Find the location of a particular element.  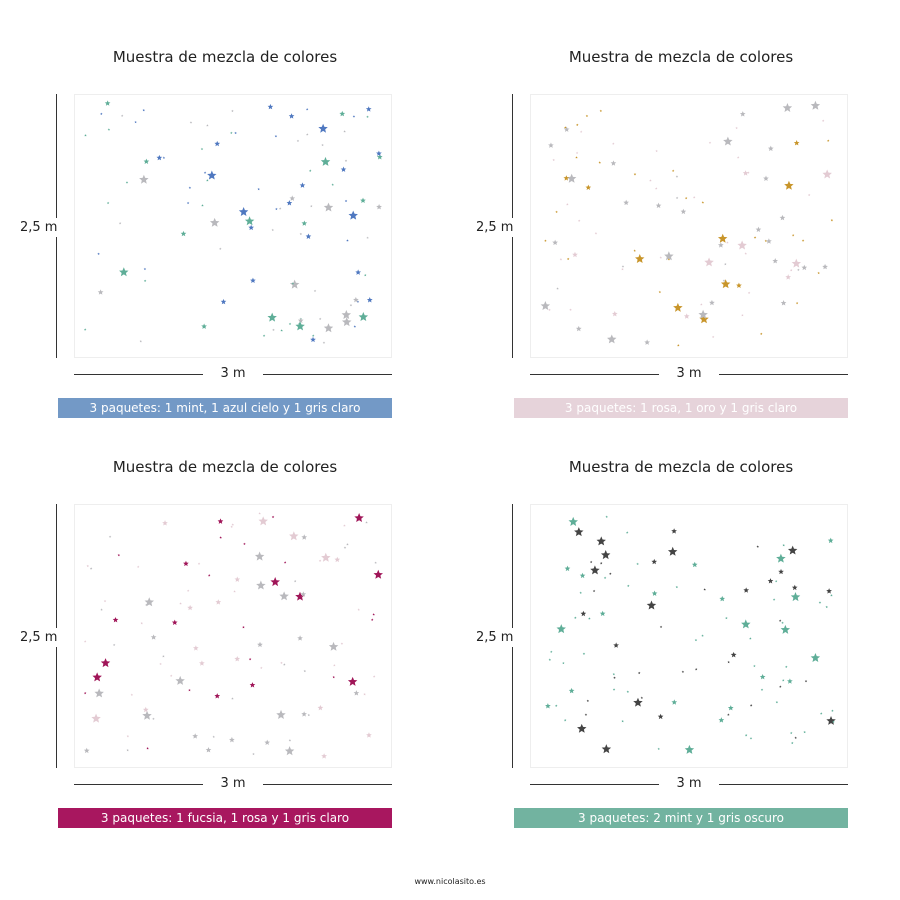

panel-title: Muestra de mezcla de colores is located at coordinates (681, 57).